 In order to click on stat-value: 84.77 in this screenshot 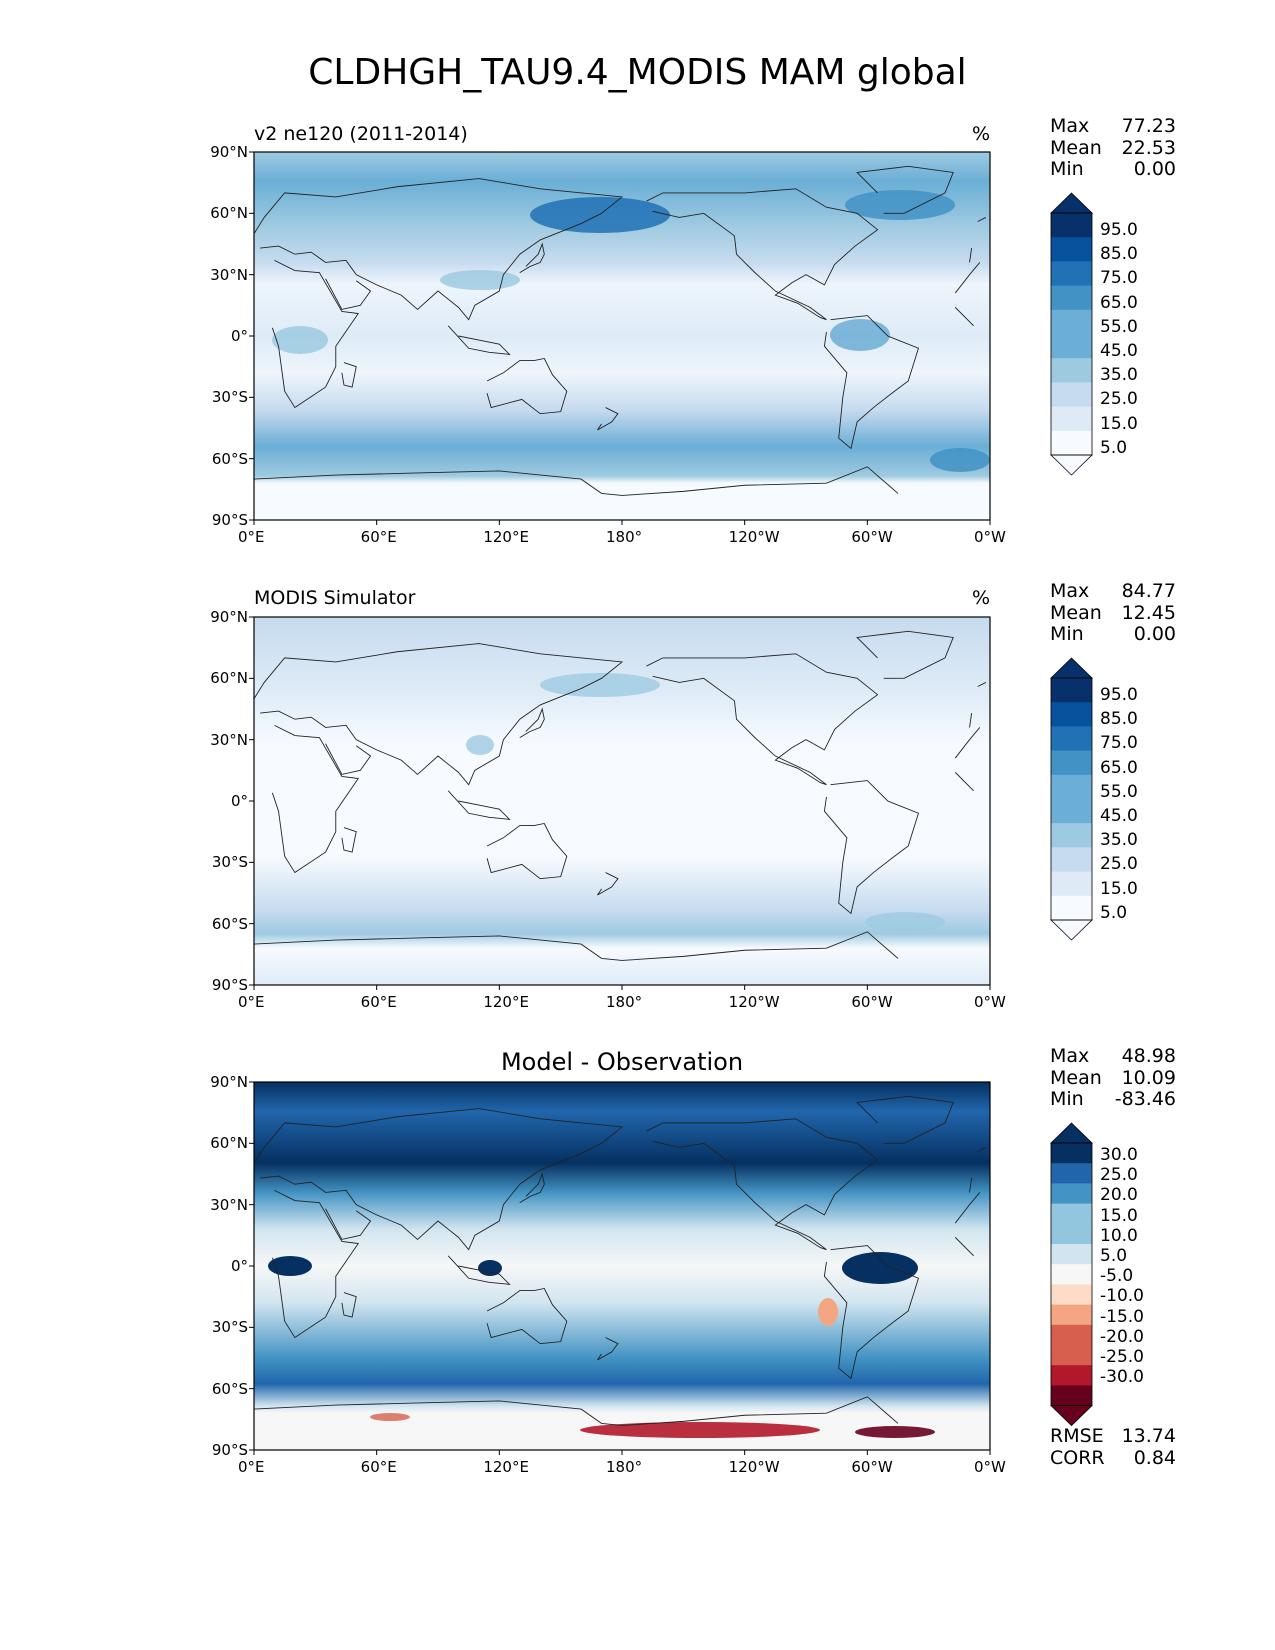, I will do `click(1148, 591)`.